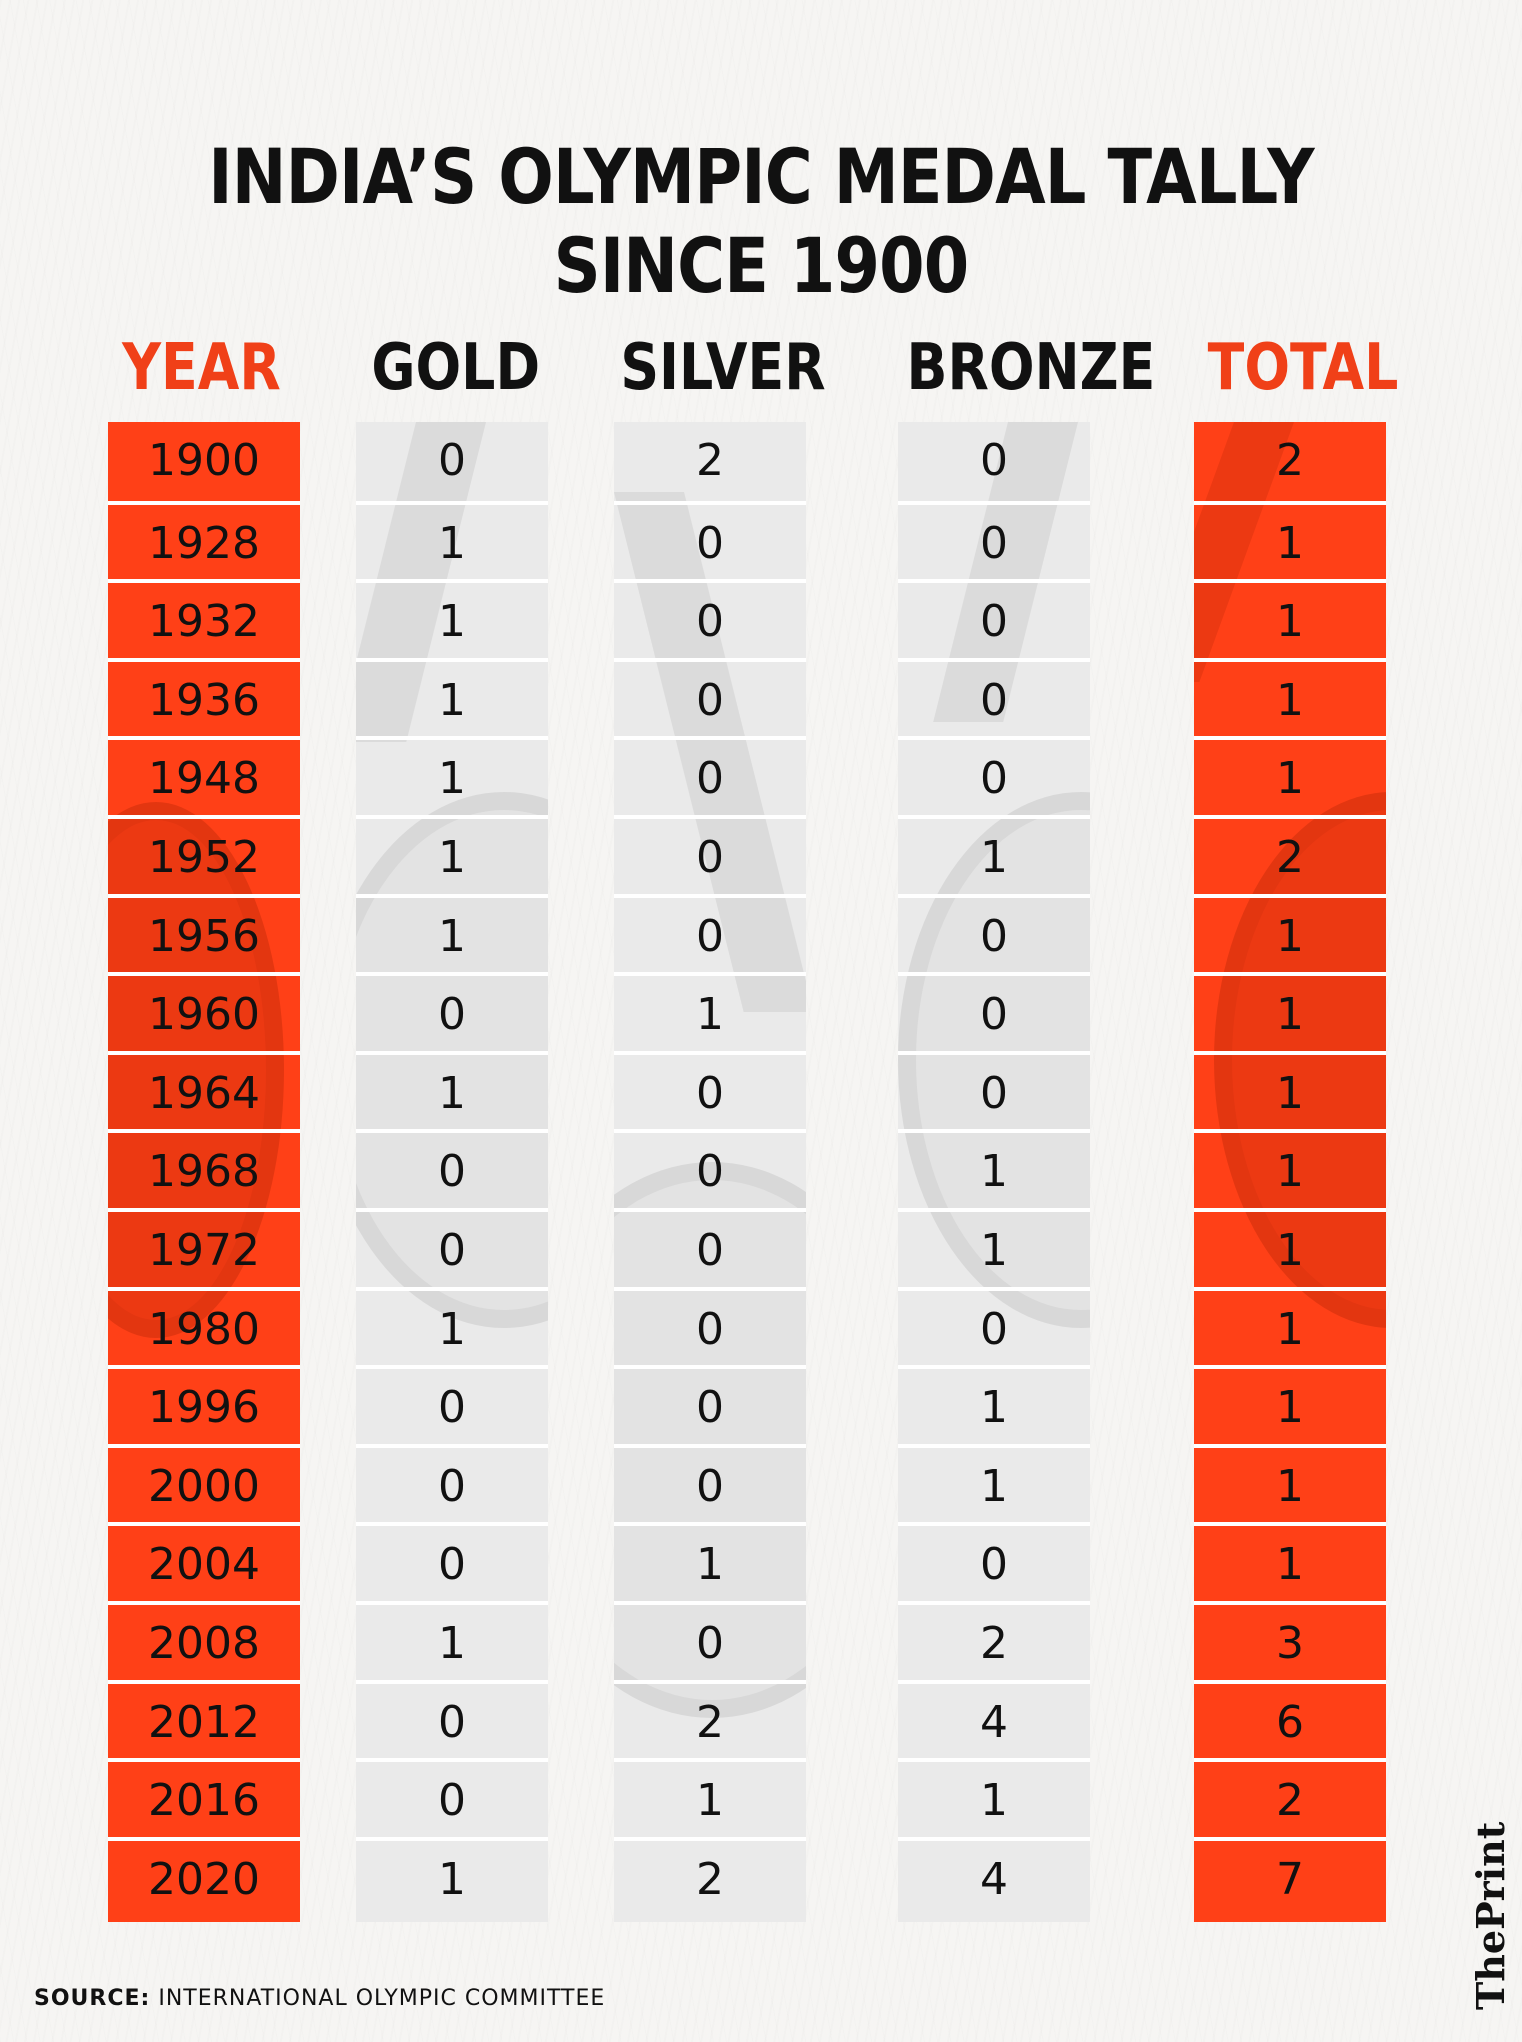  I want to click on year-cell: 1900, so click(204, 460).